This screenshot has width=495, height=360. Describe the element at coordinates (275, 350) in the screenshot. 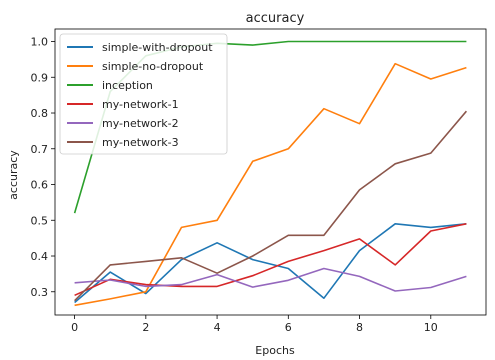

I see `x-axis-label: Epochs` at that location.